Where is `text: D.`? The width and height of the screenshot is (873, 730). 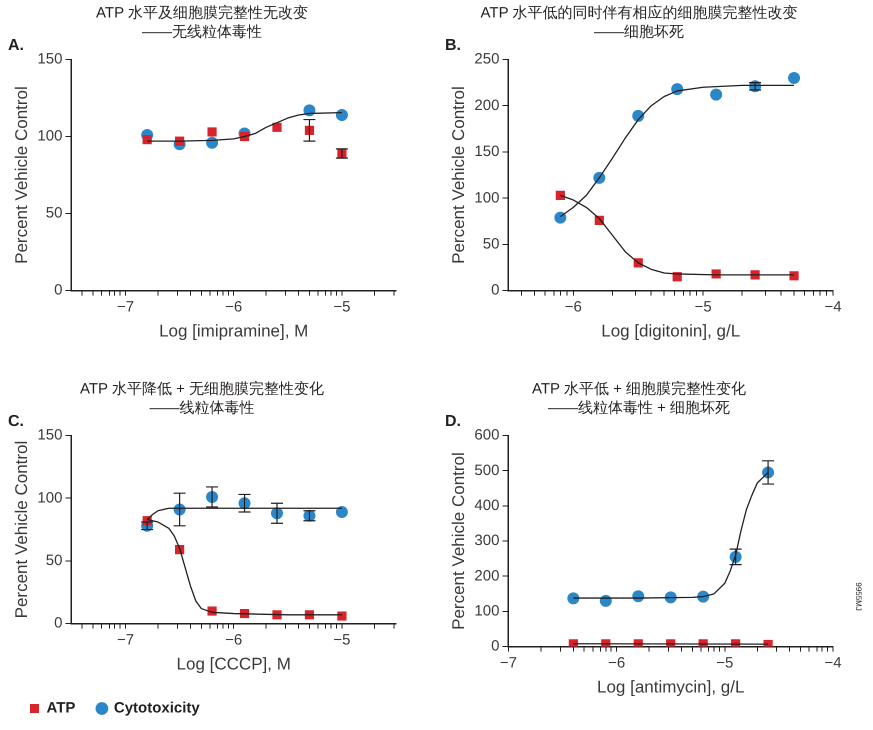
text: D. is located at coordinates (453, 421).